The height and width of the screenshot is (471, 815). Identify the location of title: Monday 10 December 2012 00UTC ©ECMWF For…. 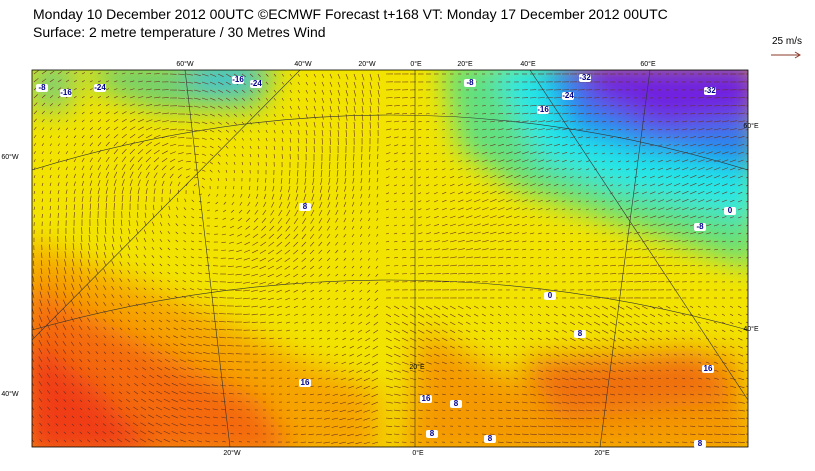
(350, 14).